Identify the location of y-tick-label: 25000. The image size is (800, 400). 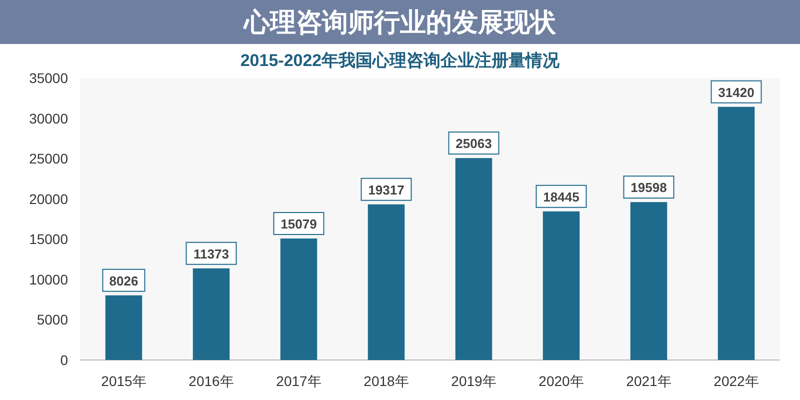
(48, 158).